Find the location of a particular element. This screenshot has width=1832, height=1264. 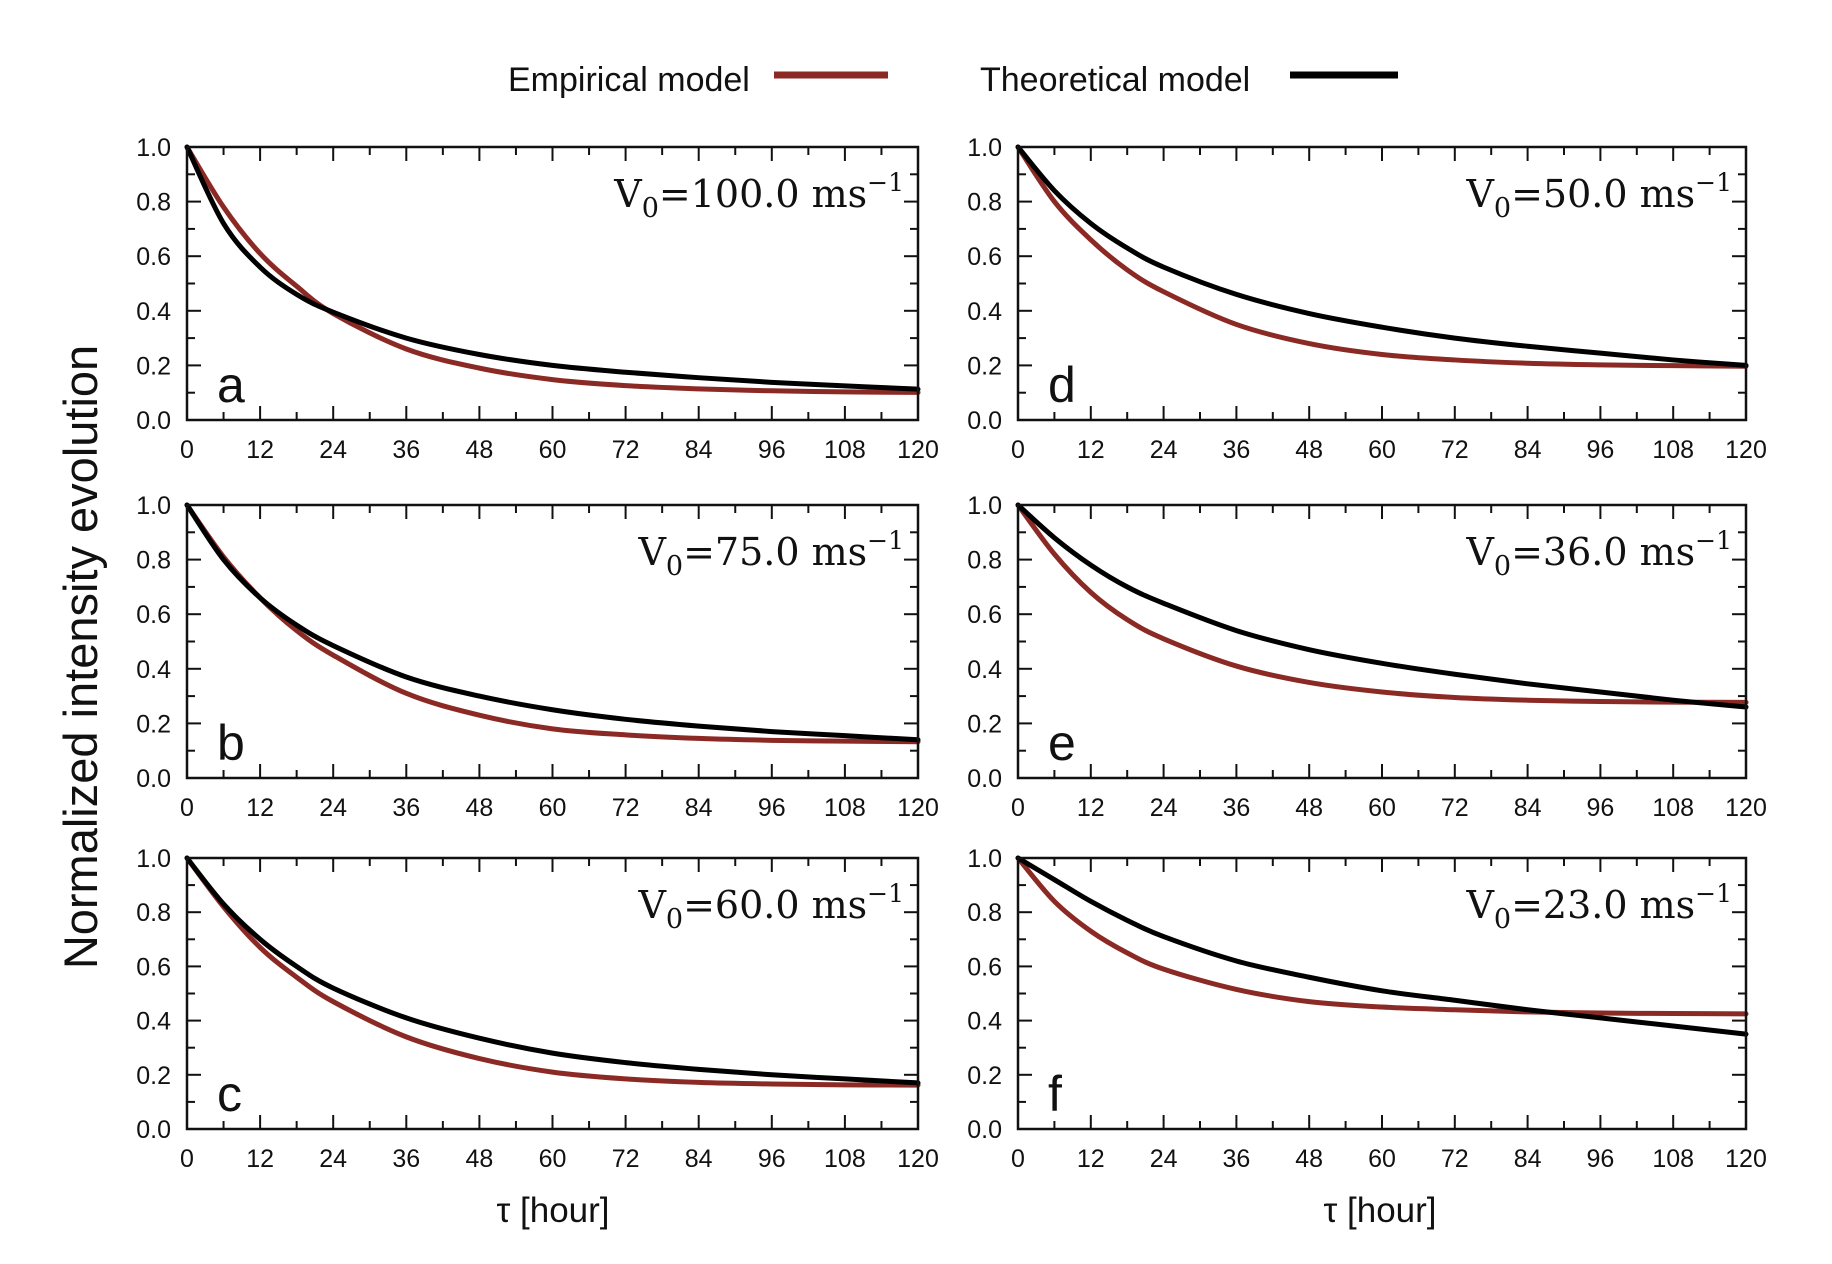

panel-letter: a is located at coordinates (231, 385).